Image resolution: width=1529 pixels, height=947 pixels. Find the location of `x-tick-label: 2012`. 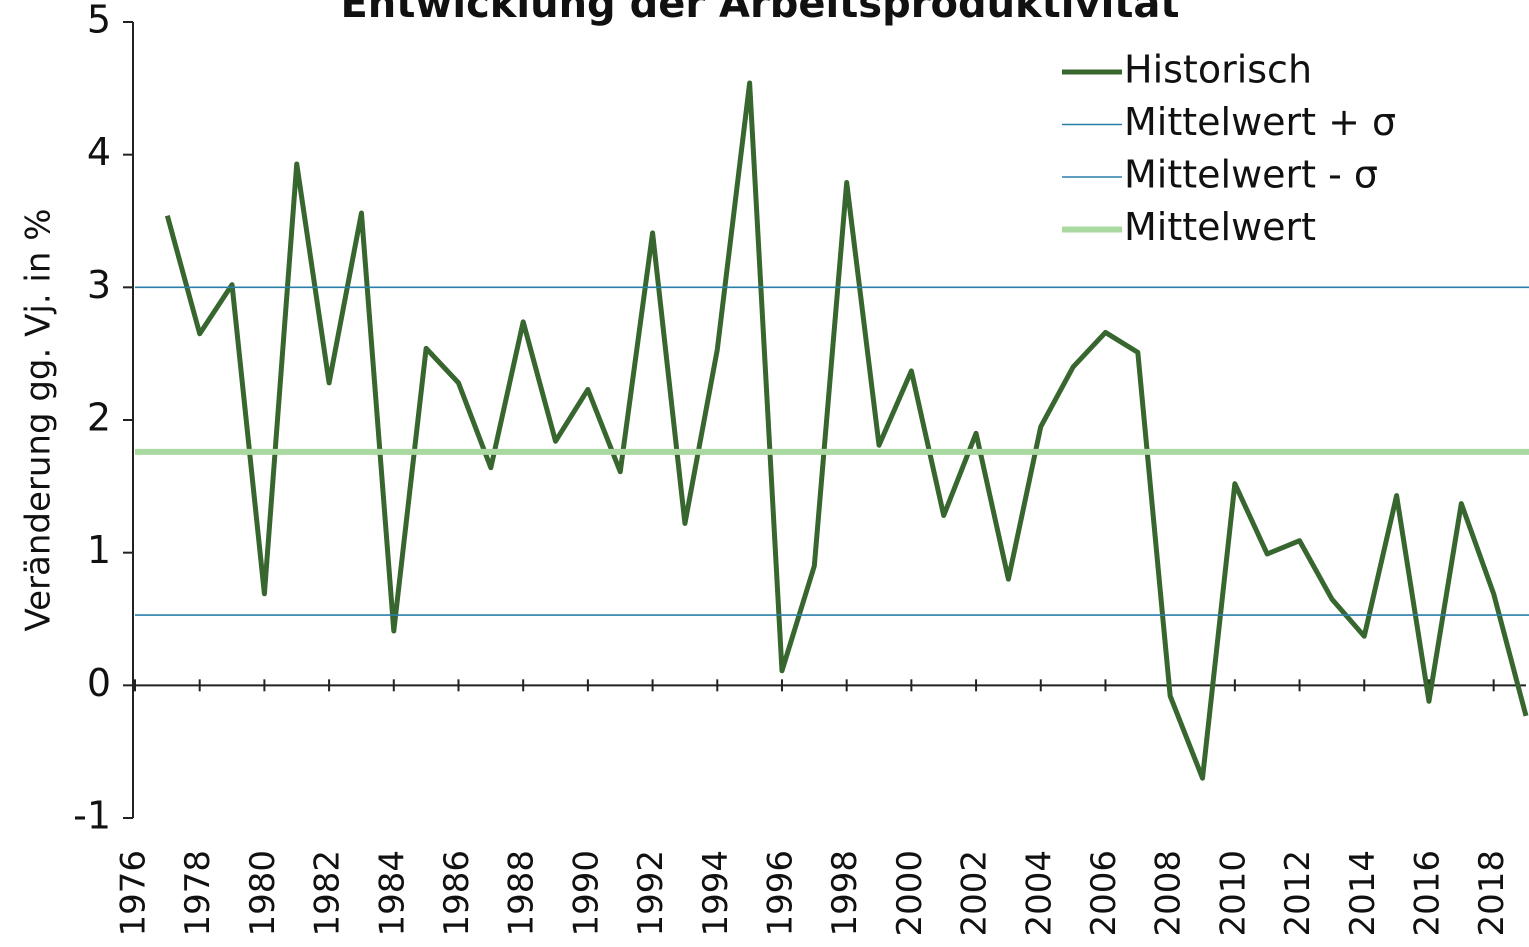

x-tick-label: 2012 is located at coordinates (1298, 893).